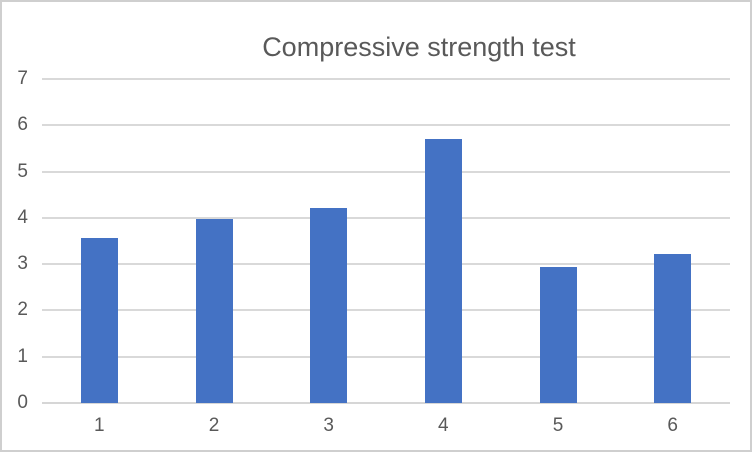 This screenshot has height=452, width=752. Describe the element at coordinates (386, 79) in the screenshot. I see `gridline-y7` at that location.